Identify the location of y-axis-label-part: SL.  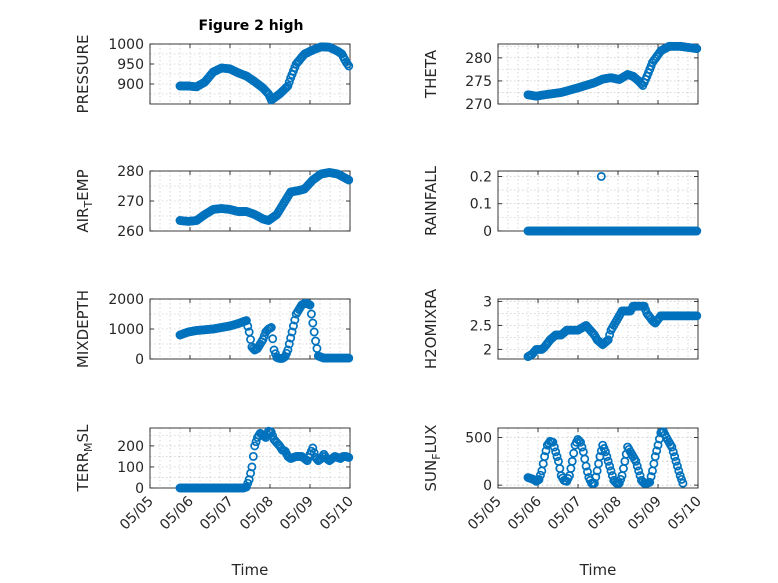
(83, 433).